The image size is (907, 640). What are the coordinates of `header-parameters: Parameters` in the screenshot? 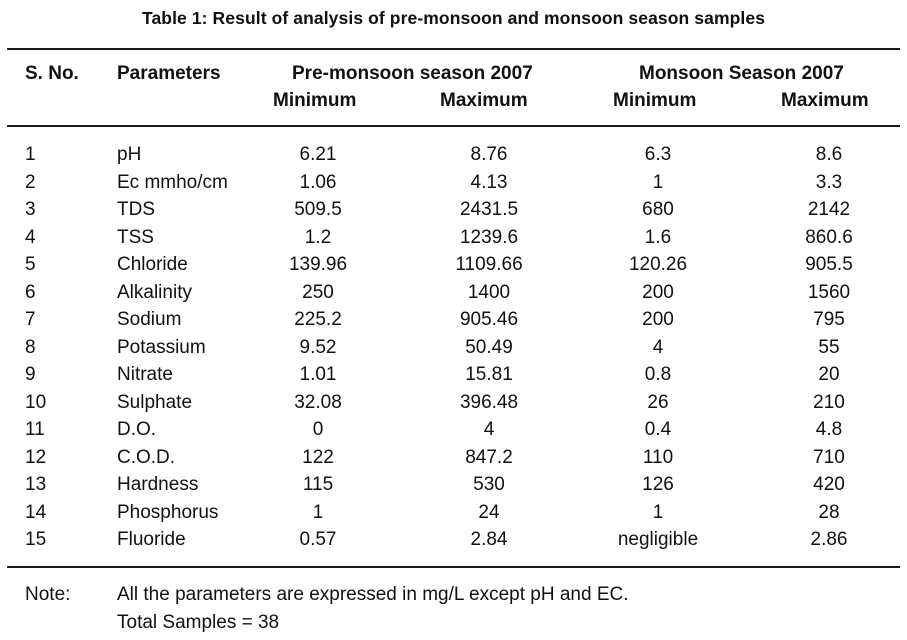 It's located at (169, 73).